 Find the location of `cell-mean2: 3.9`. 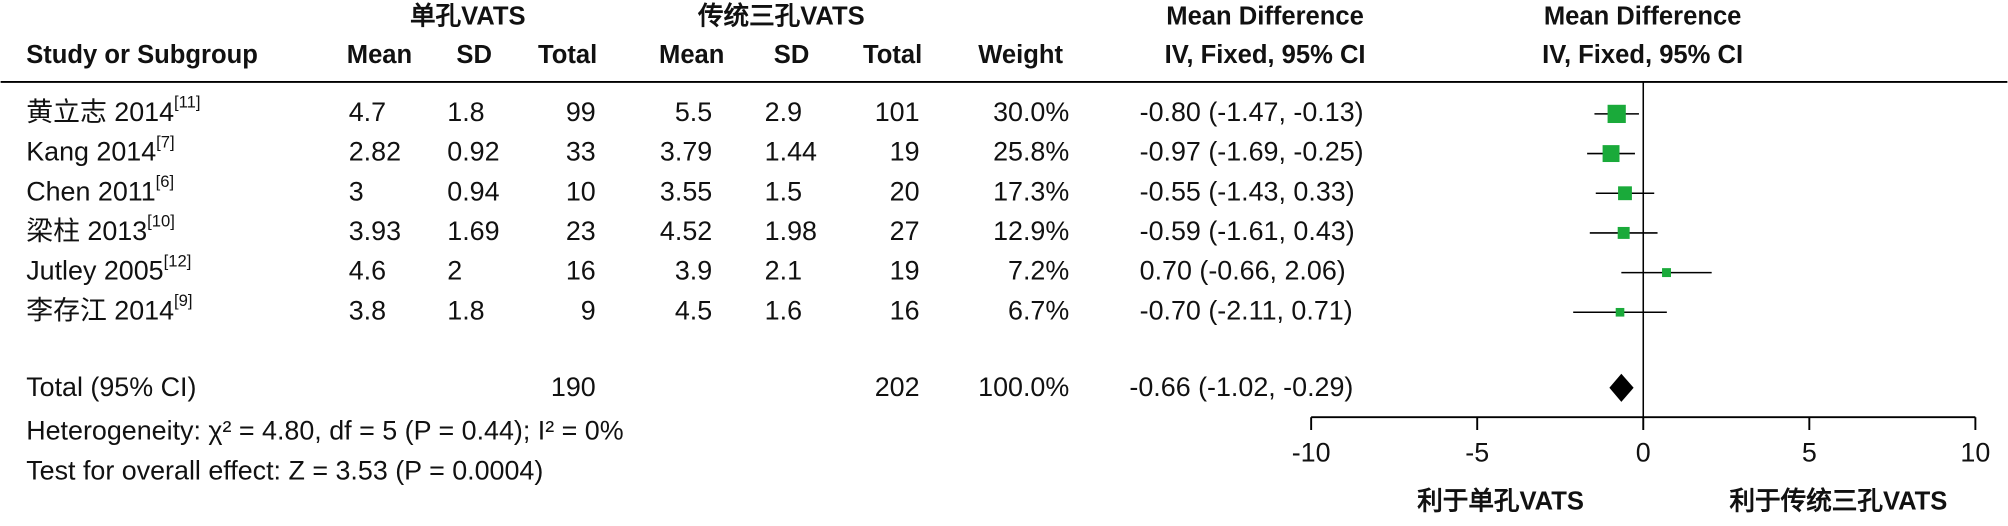

cell-mean2: 3.9 is located at coordinates (693, 271).